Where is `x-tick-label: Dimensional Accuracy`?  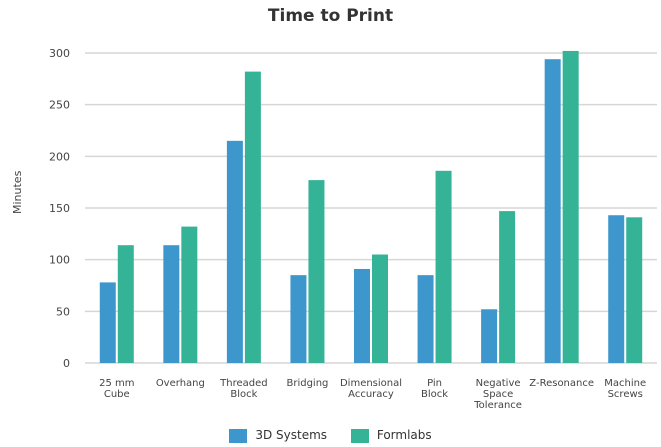
x-tick-label: Dimensional Accuracy is located at coordinates (371, 389).